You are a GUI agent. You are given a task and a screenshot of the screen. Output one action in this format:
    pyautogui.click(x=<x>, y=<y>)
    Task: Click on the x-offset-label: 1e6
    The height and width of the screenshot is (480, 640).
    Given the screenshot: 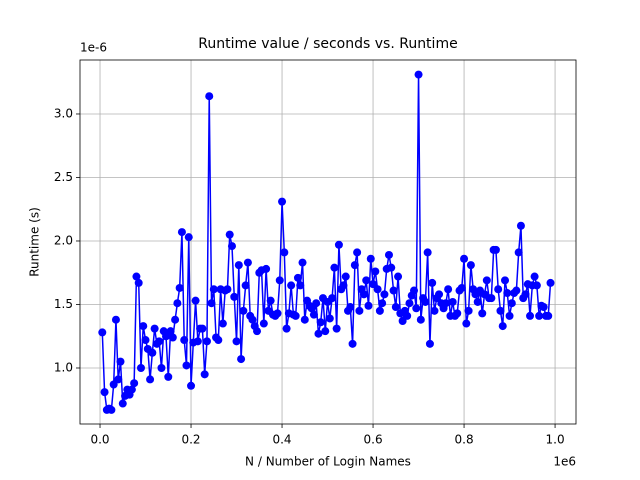 What is the action you would take?
    pyautogui.click(x=564, y=462)
    